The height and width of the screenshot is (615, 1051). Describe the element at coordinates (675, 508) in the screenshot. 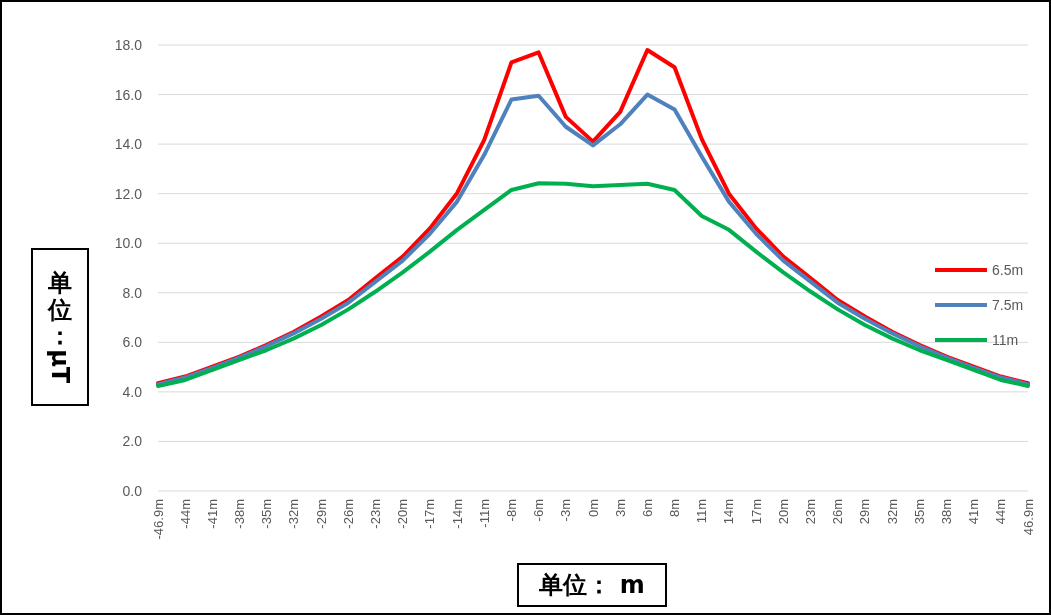

I see `x-tick-label: 8m` at that location.